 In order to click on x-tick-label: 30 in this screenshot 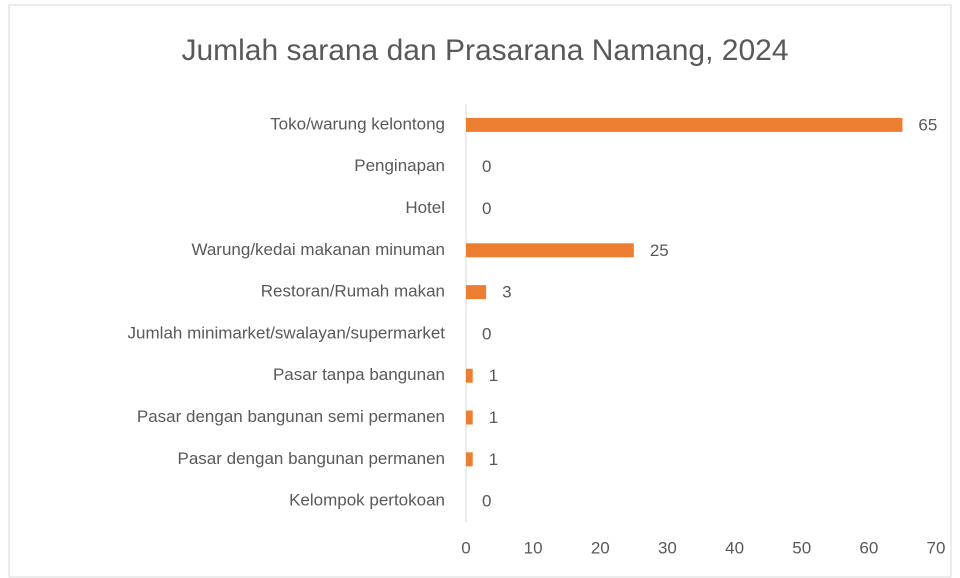, I will do `click(667, 547)`.